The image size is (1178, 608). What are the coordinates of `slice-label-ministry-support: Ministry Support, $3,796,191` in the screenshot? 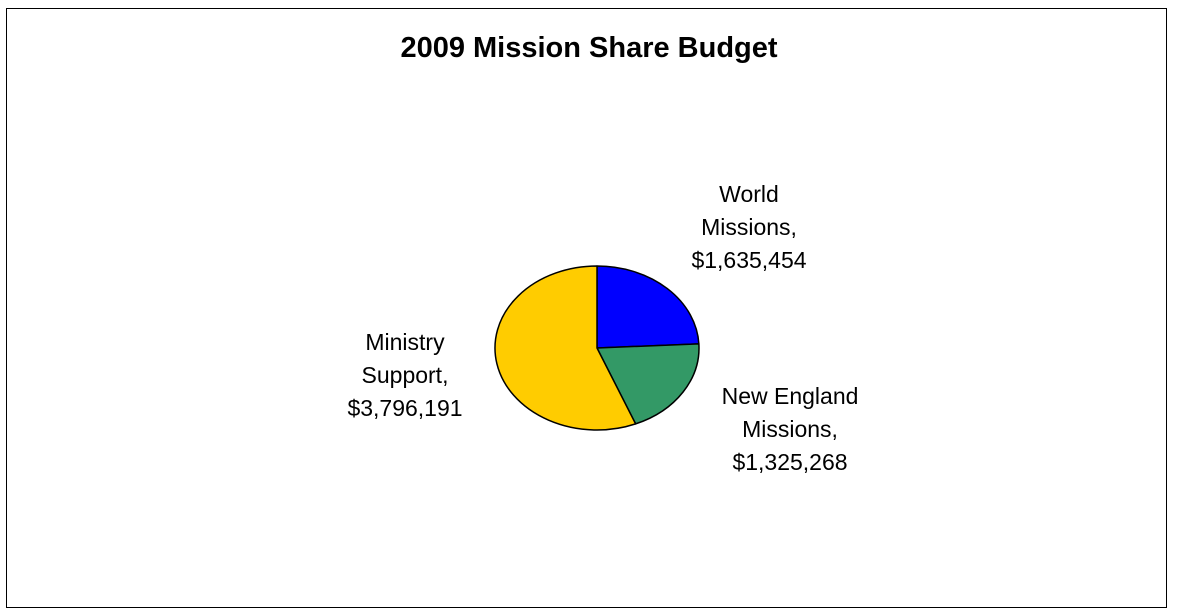 It's located at (405, 375).